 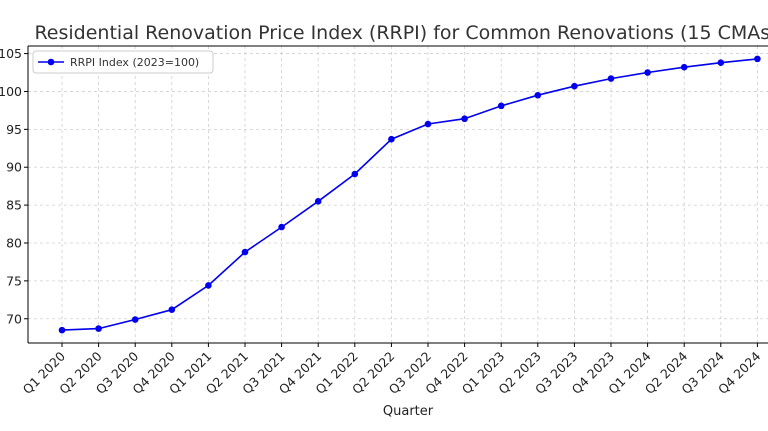 What do you see at coordinates (14, 242) in the screenshot?
I see `y-tick-label: 80` at bounding box center [14, 242].